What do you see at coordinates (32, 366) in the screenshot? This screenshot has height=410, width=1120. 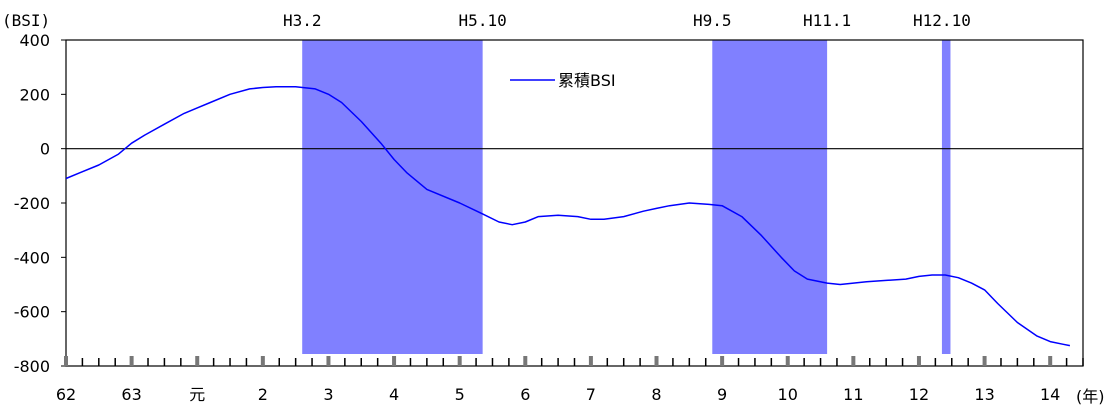 I see `y-tick-label-0: -800` at bounding box center [32, 366].